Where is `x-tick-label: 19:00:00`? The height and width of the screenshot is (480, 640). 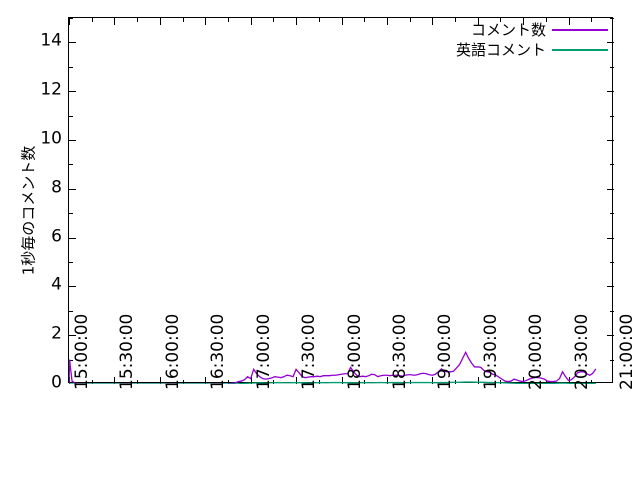 x-tick-label: 19:00:00 is located at coordinates (445, 351).